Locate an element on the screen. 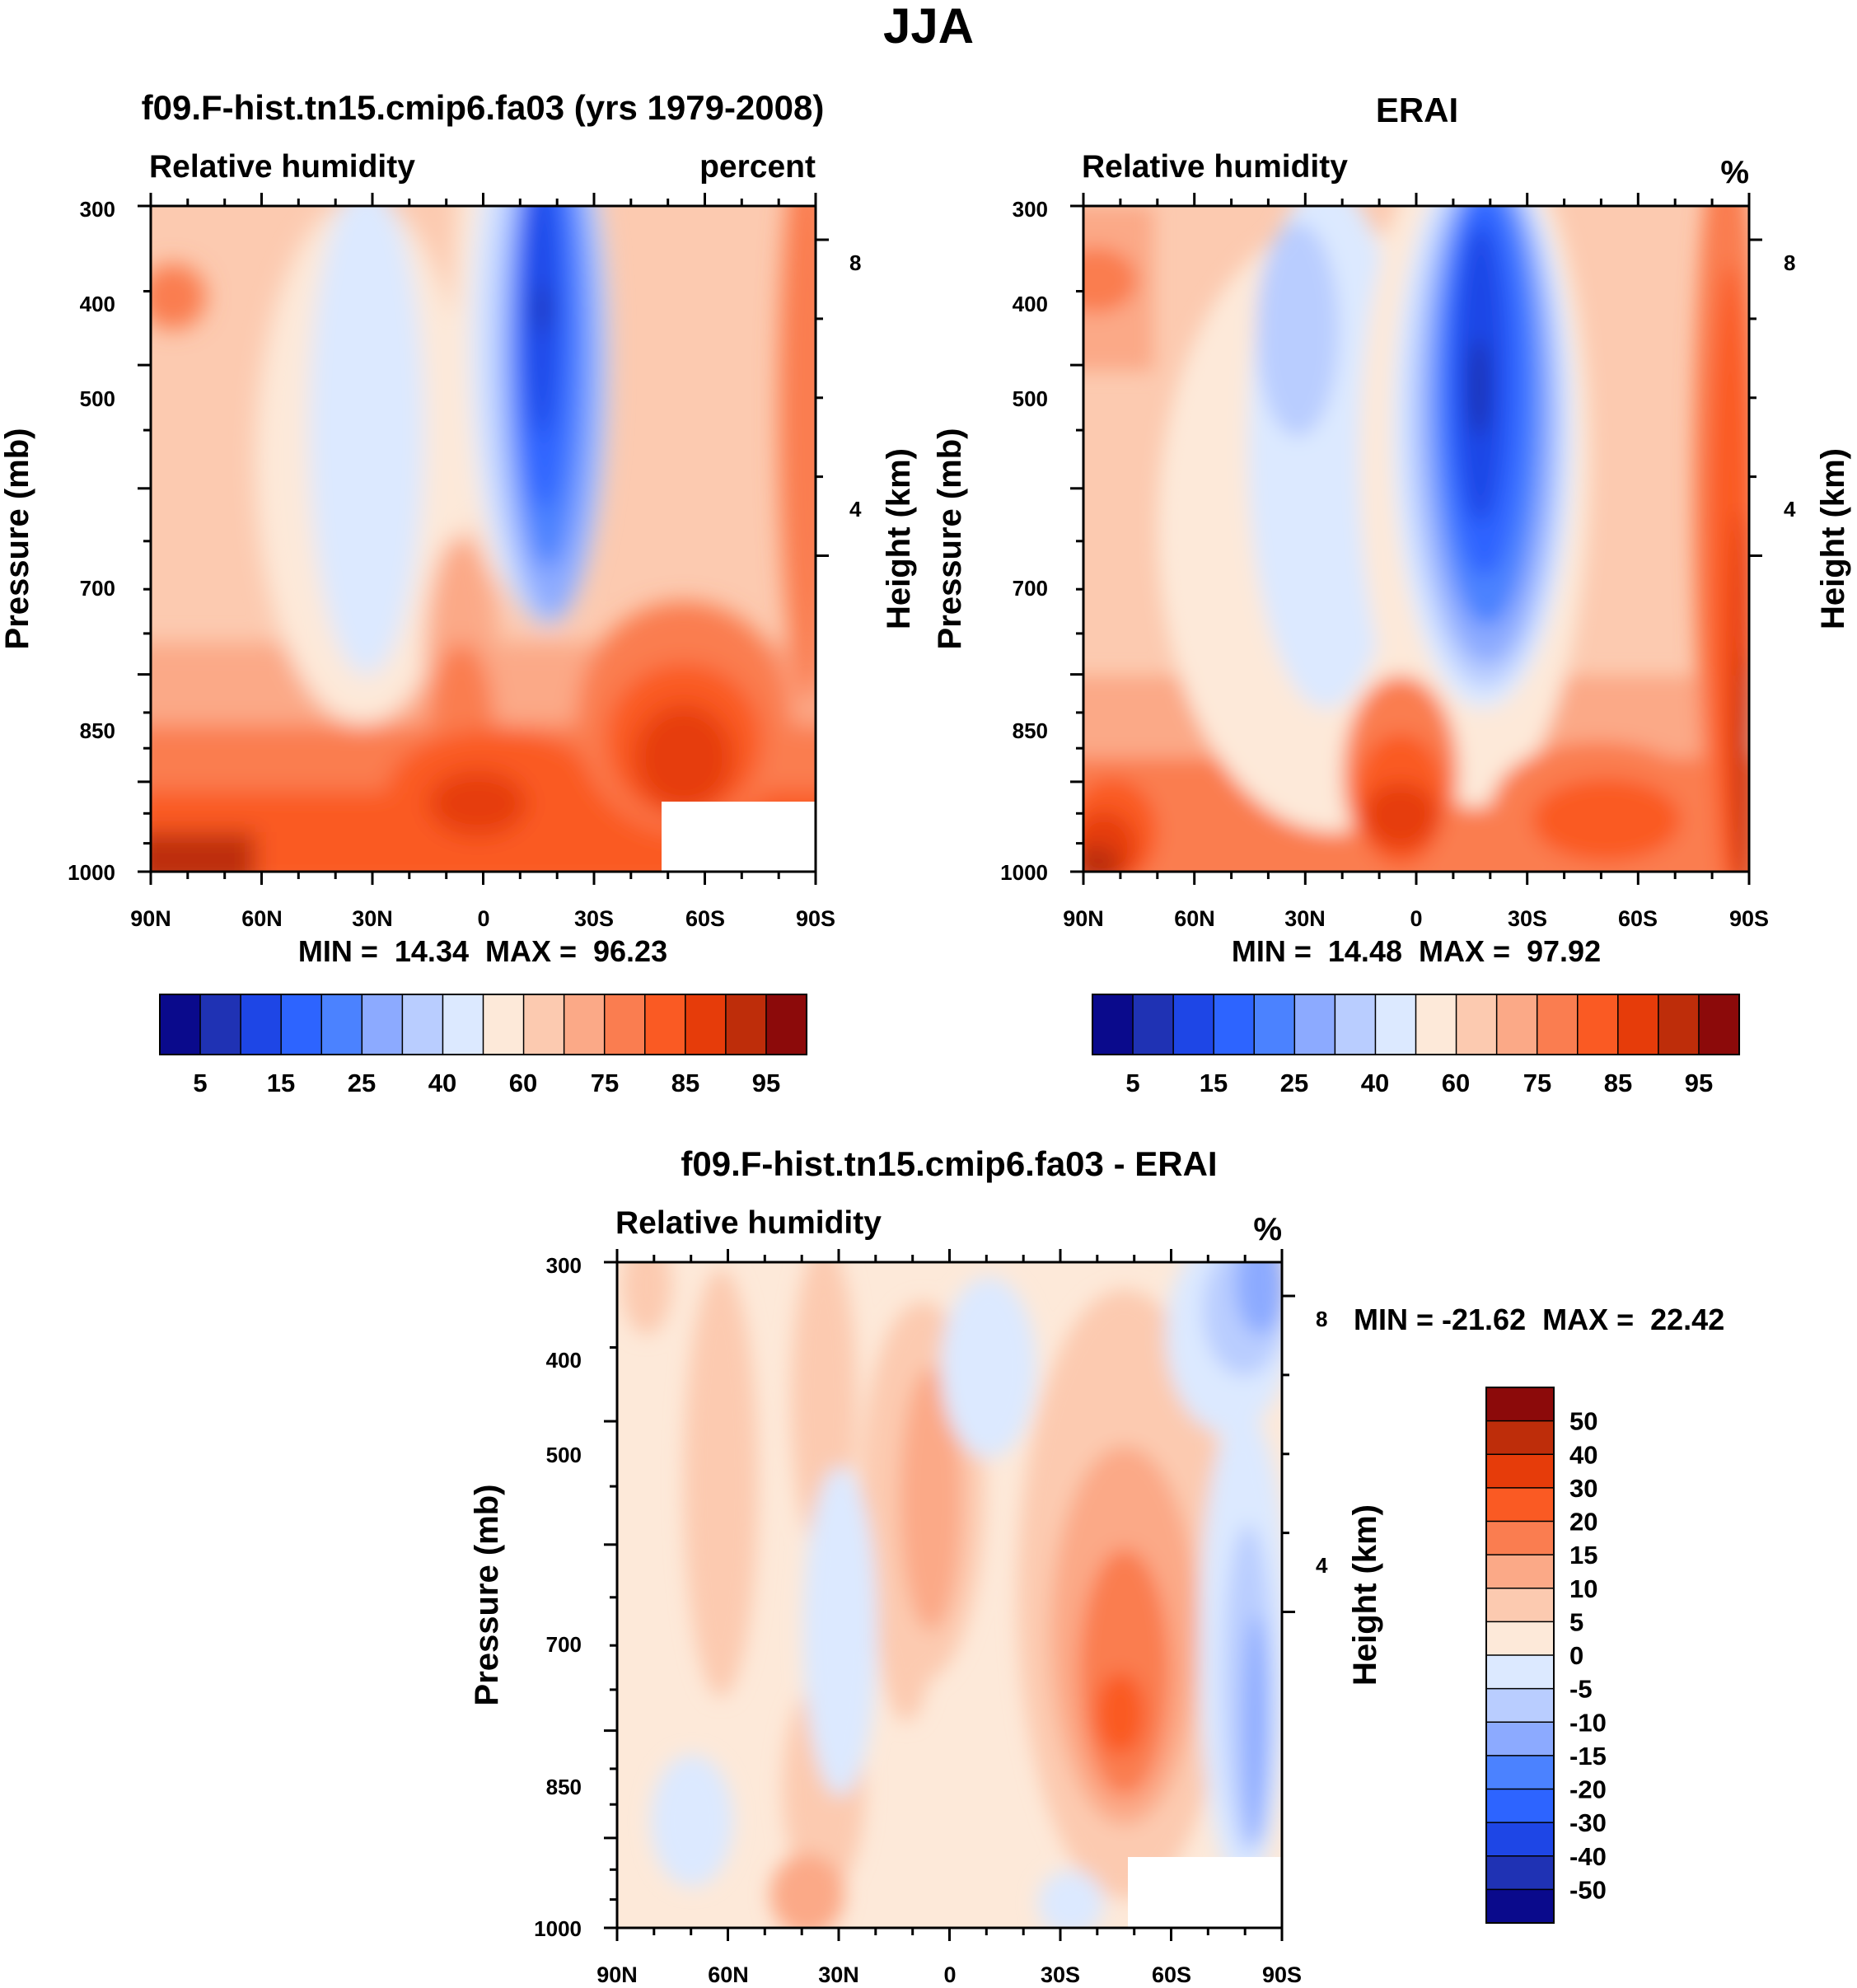 This screenshot has height=1988, width=1857. colorbar-label: 50 is located at coordinates (1583, 1421).